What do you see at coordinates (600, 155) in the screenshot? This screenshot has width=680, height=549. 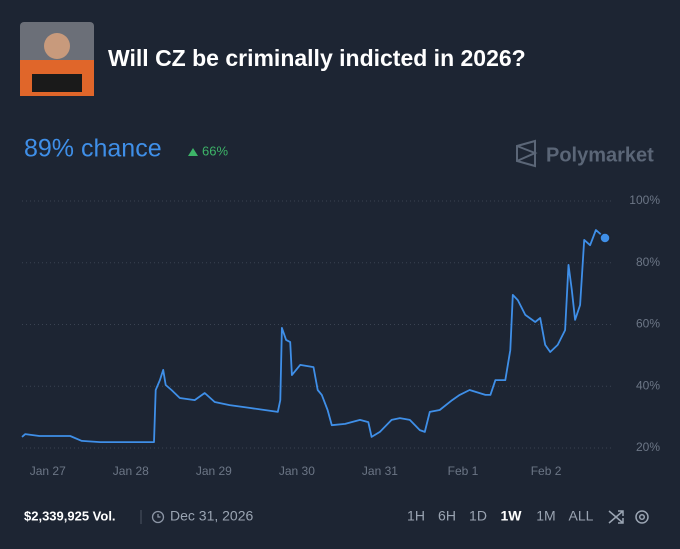 I see `brand: Polymarket` at bounding box center [600, 155].